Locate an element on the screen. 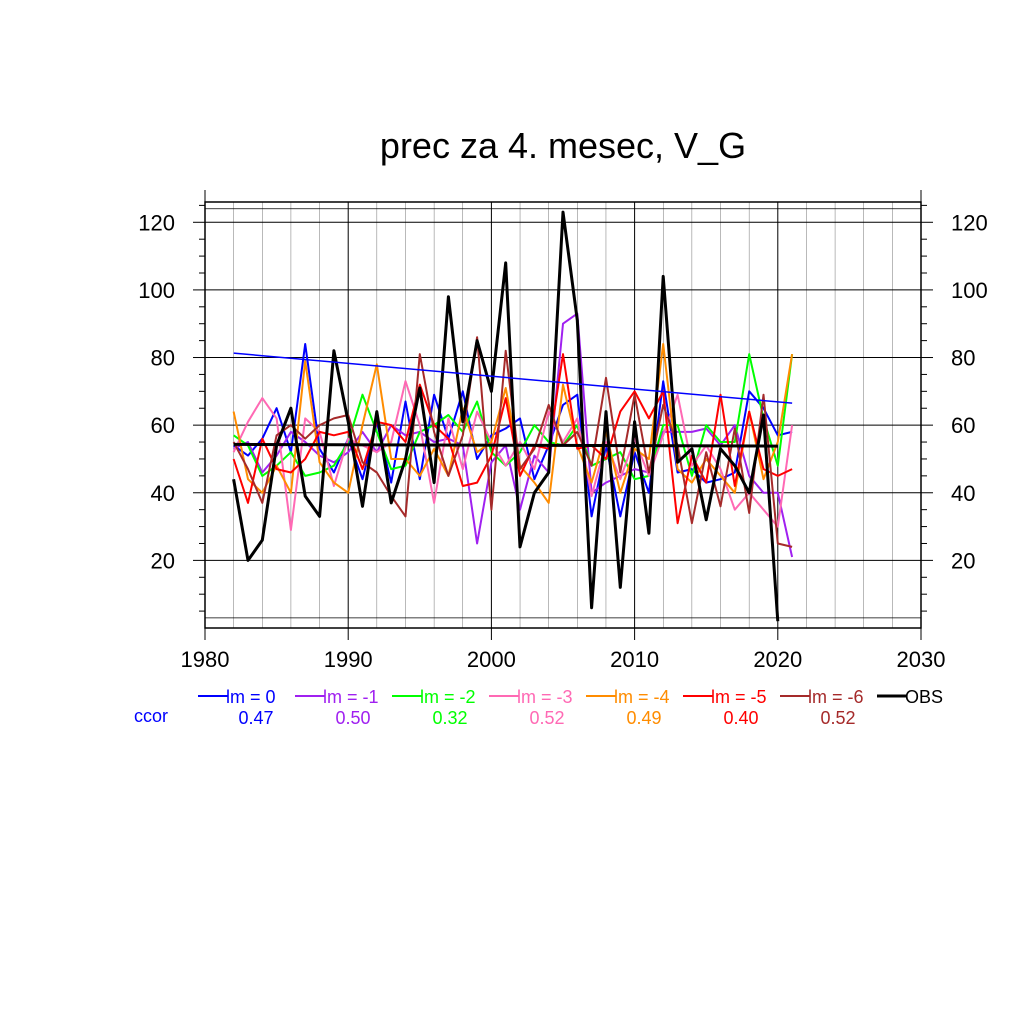 This screenshot has width=1024, height=1024. y-tick-label-right: 40 is located at coordinates (963, 493).